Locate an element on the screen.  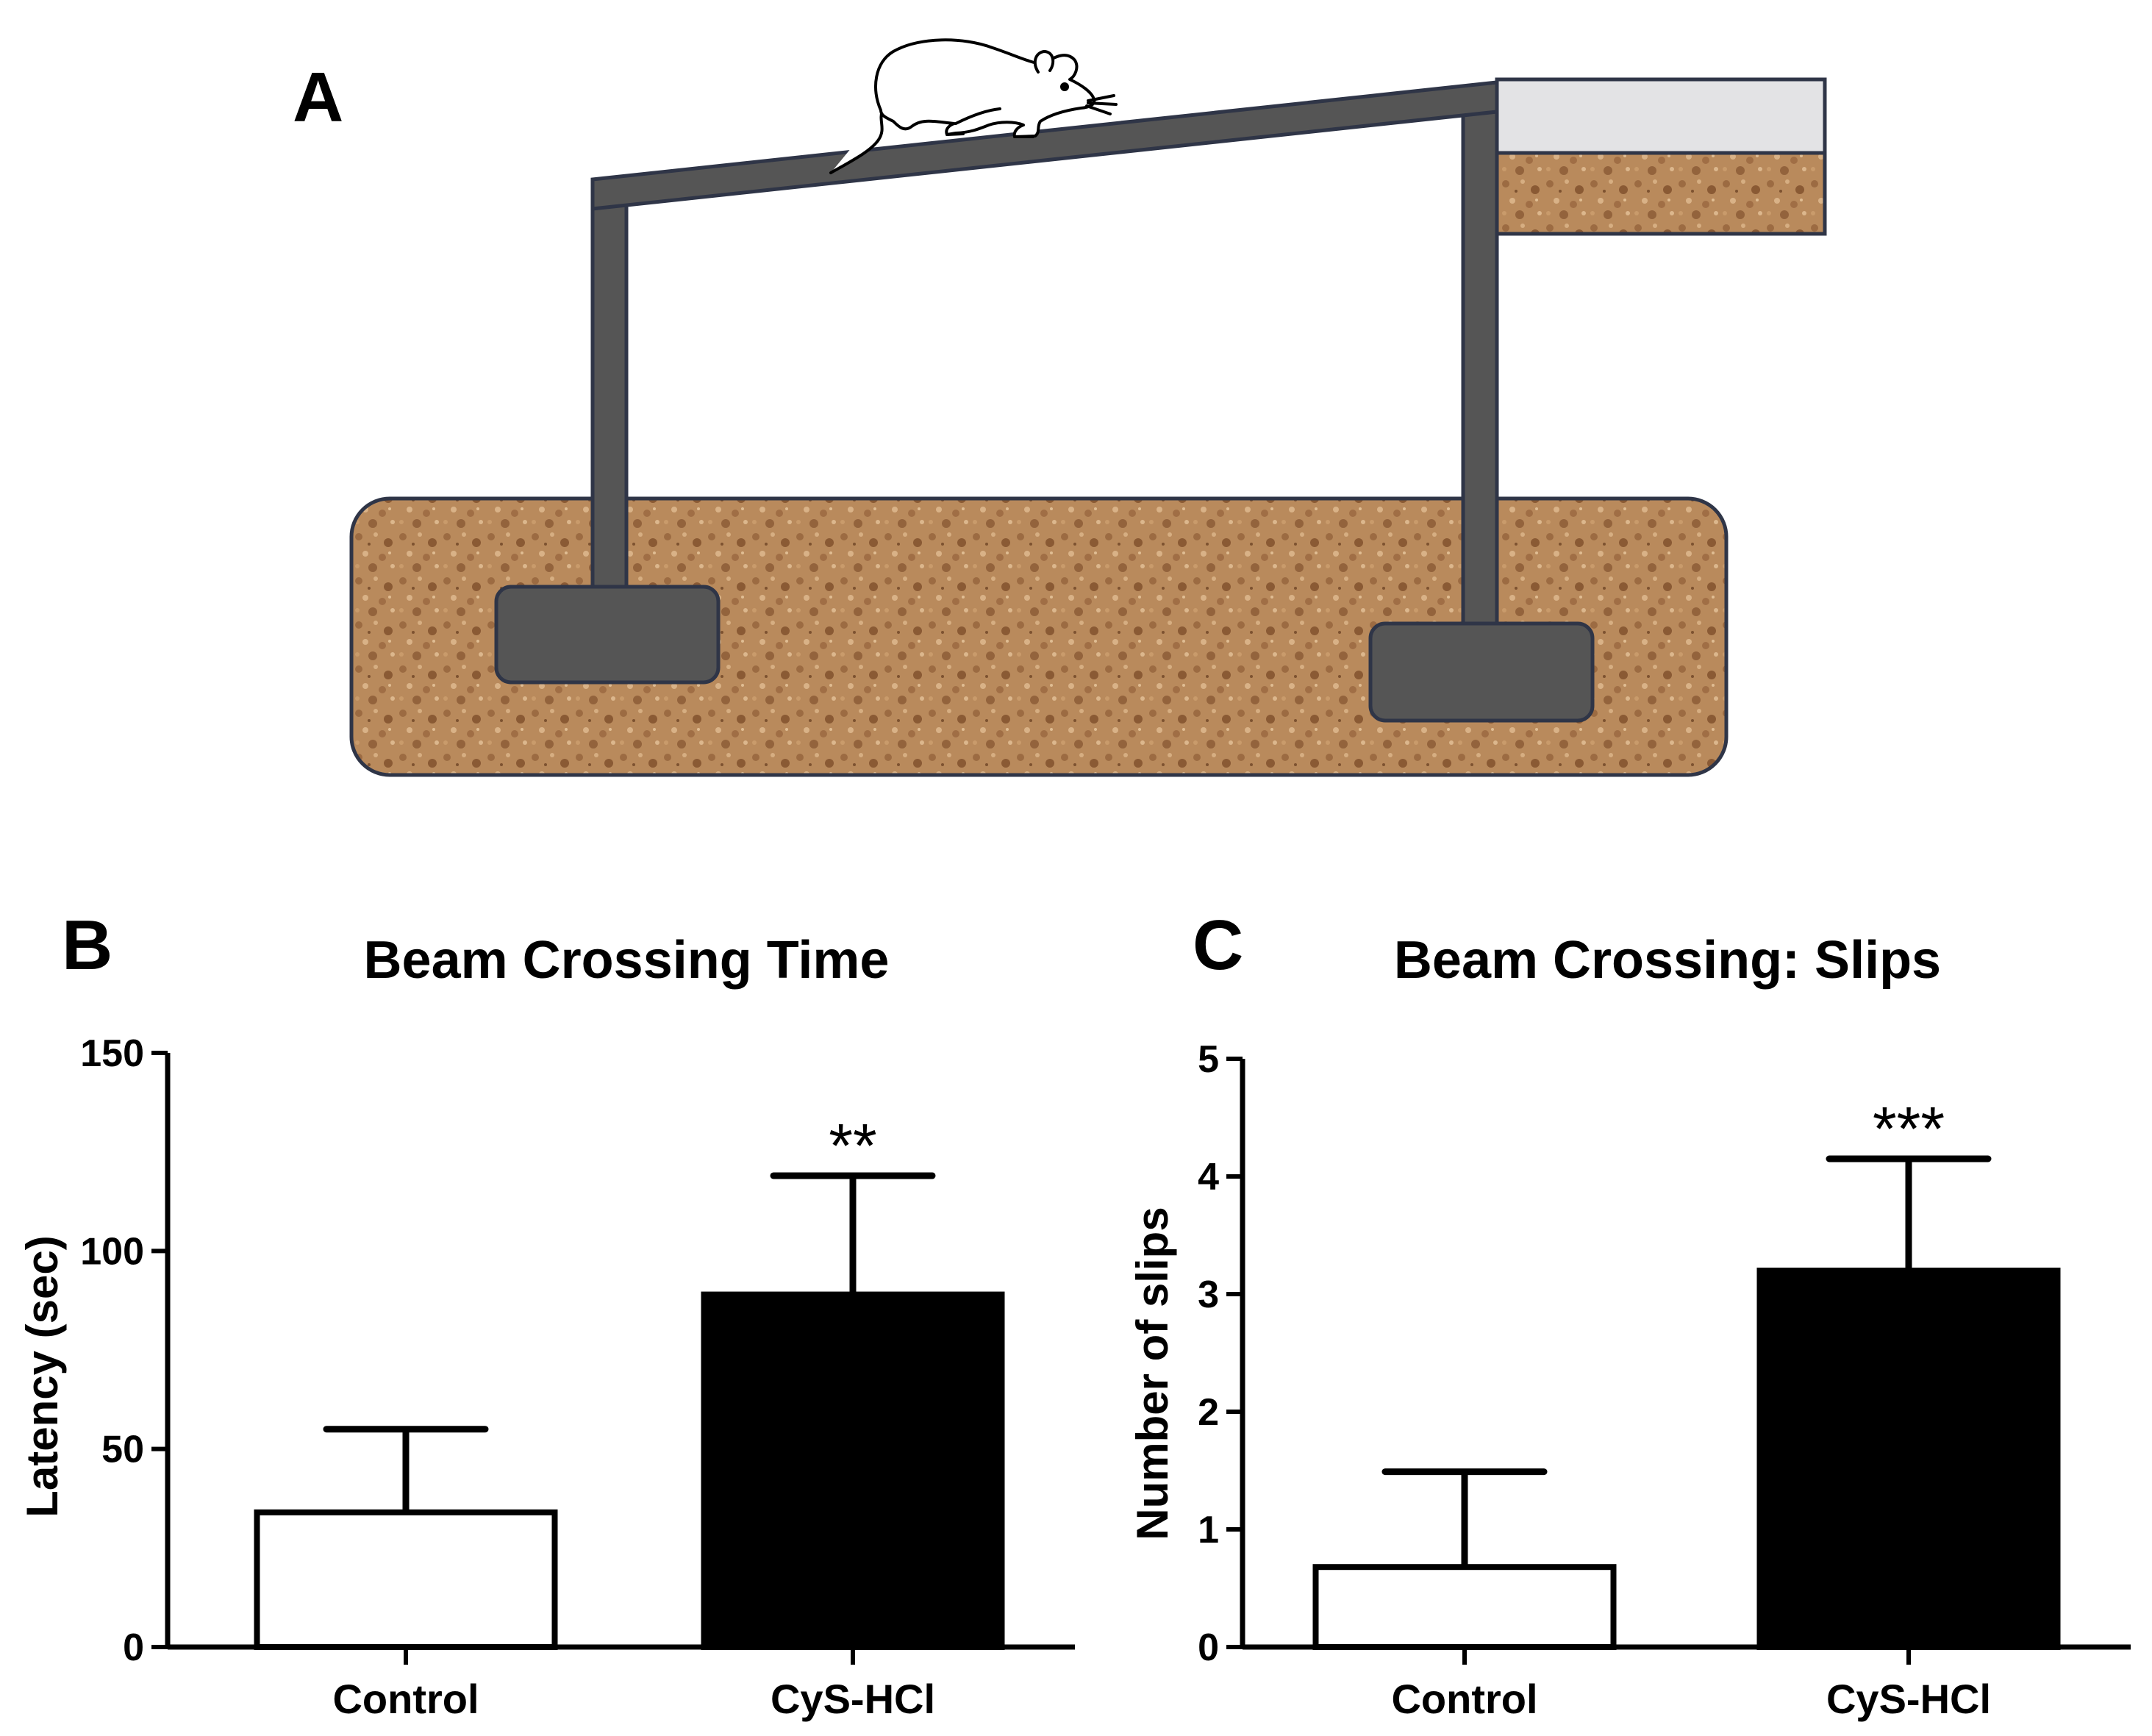
panel-letter-b: B is located at coordinates (87, 946).